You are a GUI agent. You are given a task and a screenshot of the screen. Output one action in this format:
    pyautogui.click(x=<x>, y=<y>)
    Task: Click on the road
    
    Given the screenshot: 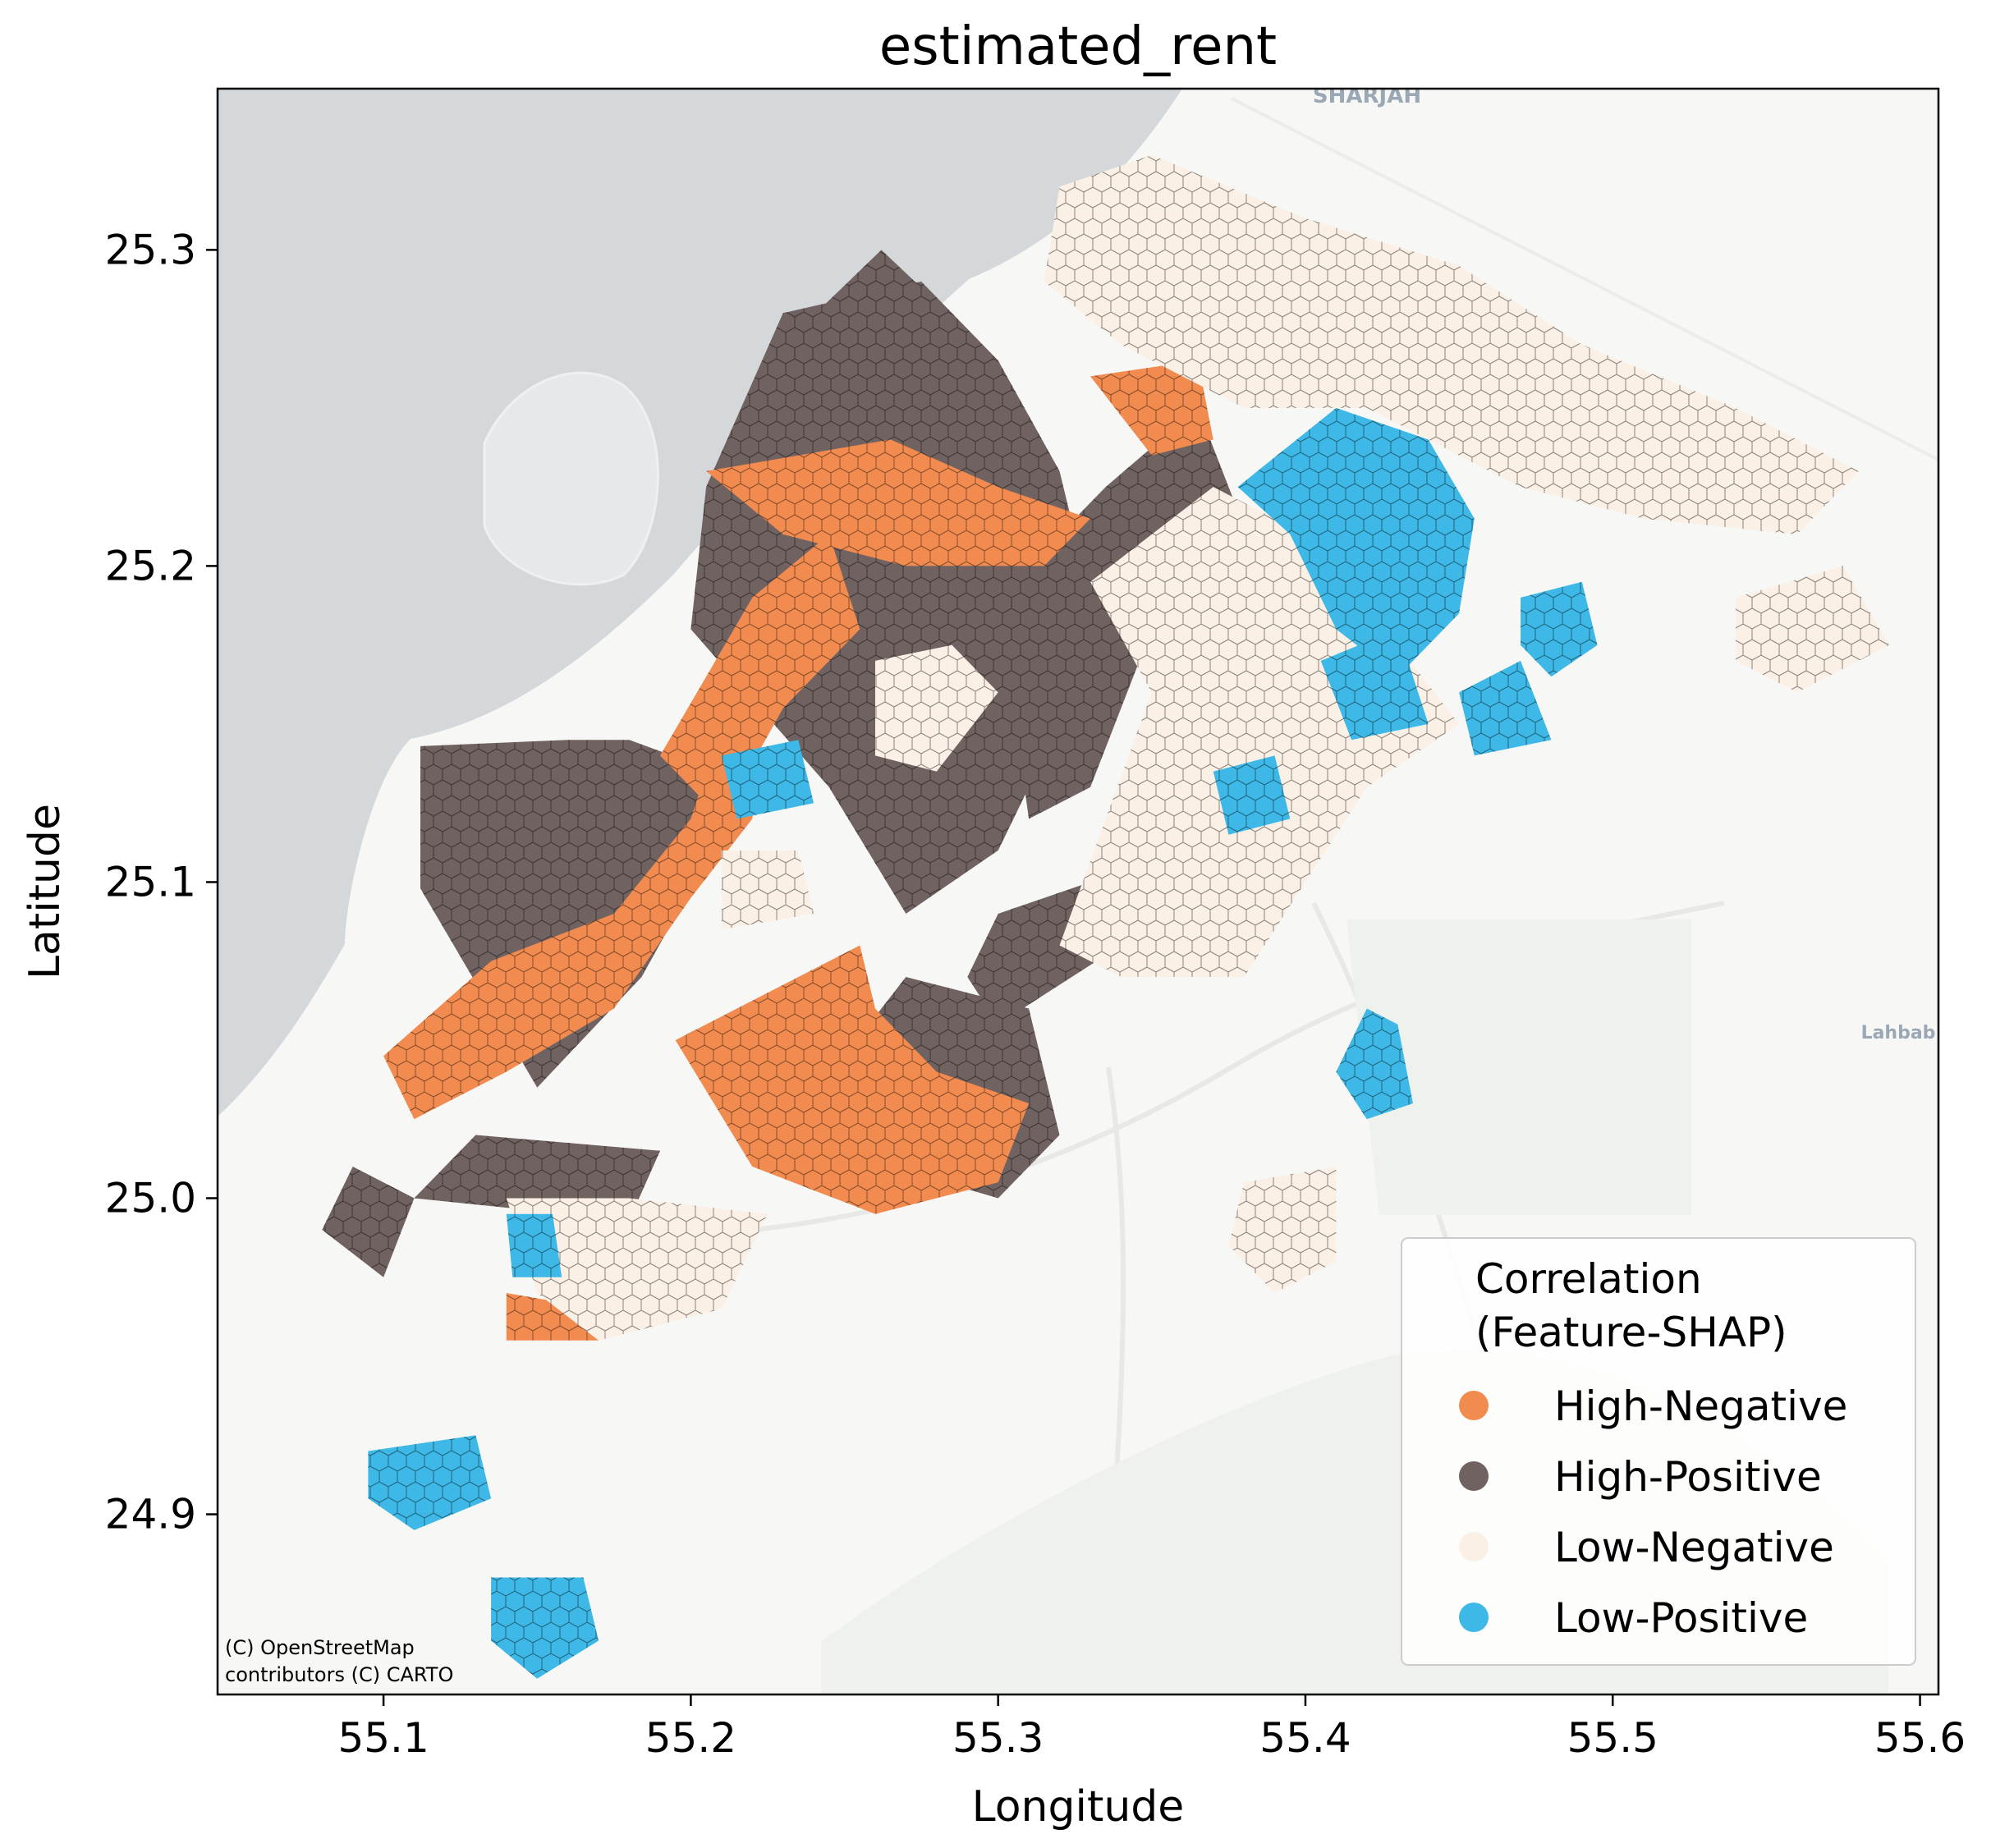 What is the action you would take?
    pyautogui.click(x=1584, y=279)
    